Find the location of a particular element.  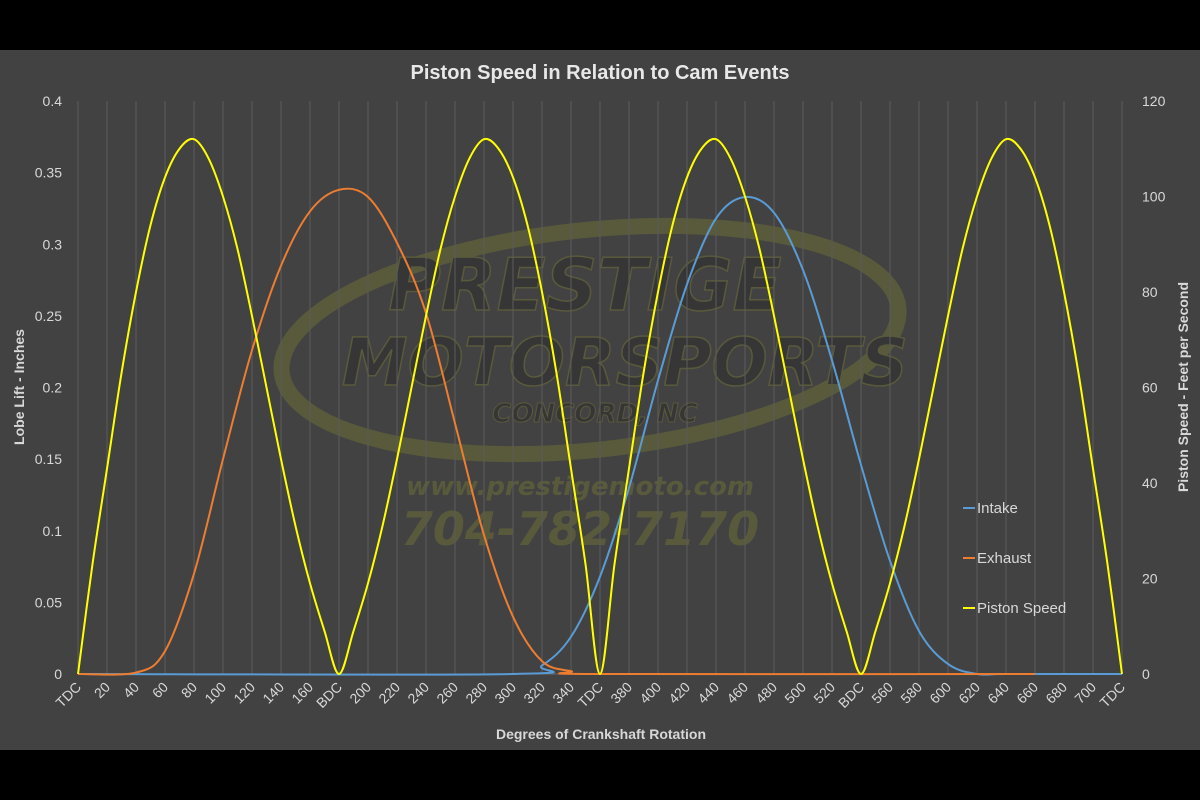

watermark-url: www.prestigemoto.com is located at coordinates (580, 487).